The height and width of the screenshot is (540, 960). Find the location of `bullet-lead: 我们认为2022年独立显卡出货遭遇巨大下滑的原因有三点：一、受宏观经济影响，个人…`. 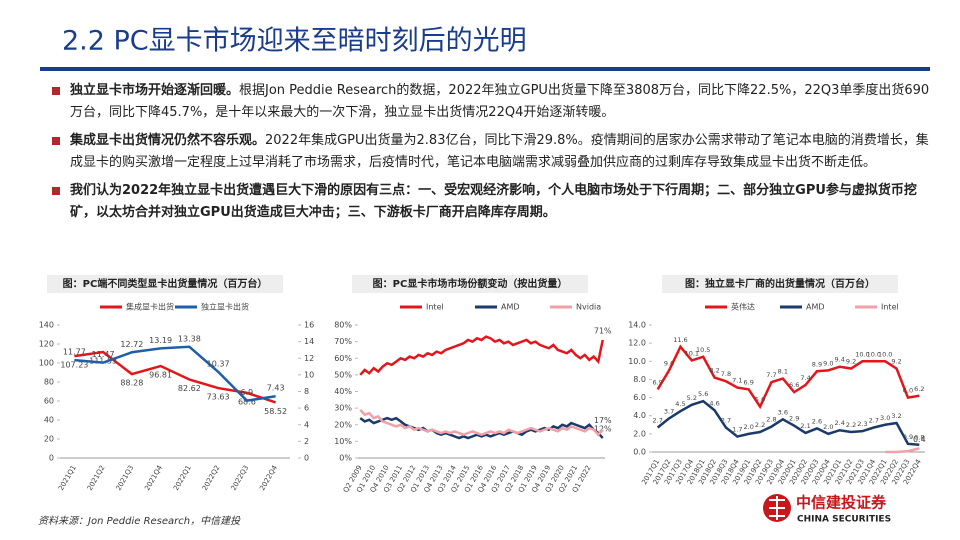

bullet-lead: 我们认为2022年独立显卡出货遭遇巨大下滑的原因有三点：一、受宏观经济影响，个人… is located at coordinates (493, 201).